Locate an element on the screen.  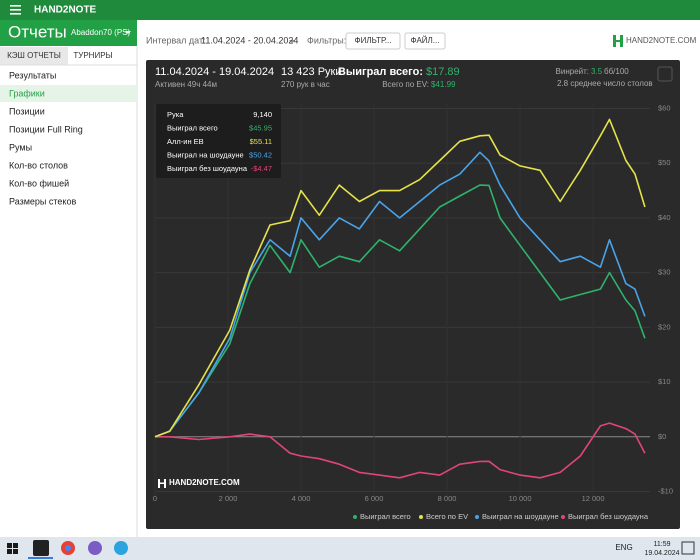
active-indicator is located at coordinates (40, 558).